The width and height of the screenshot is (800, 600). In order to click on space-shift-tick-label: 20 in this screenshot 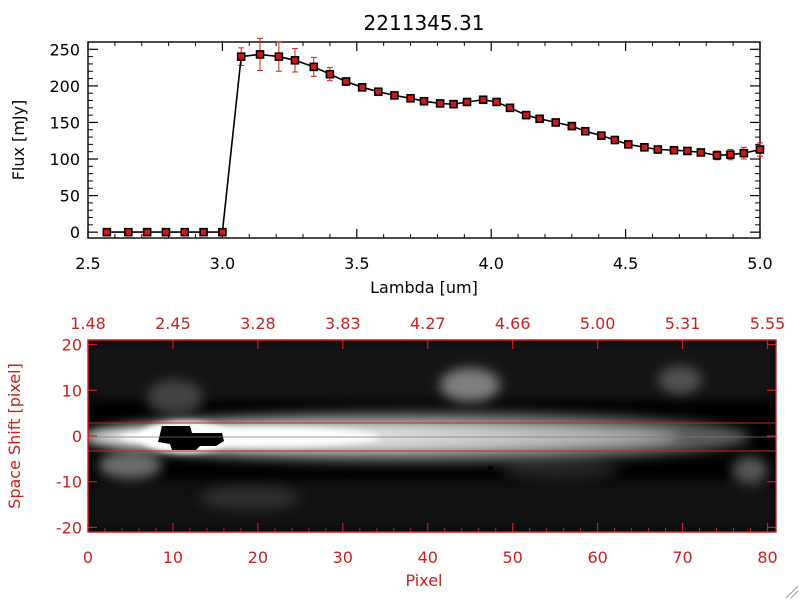, I will do `click(72, 345)`.